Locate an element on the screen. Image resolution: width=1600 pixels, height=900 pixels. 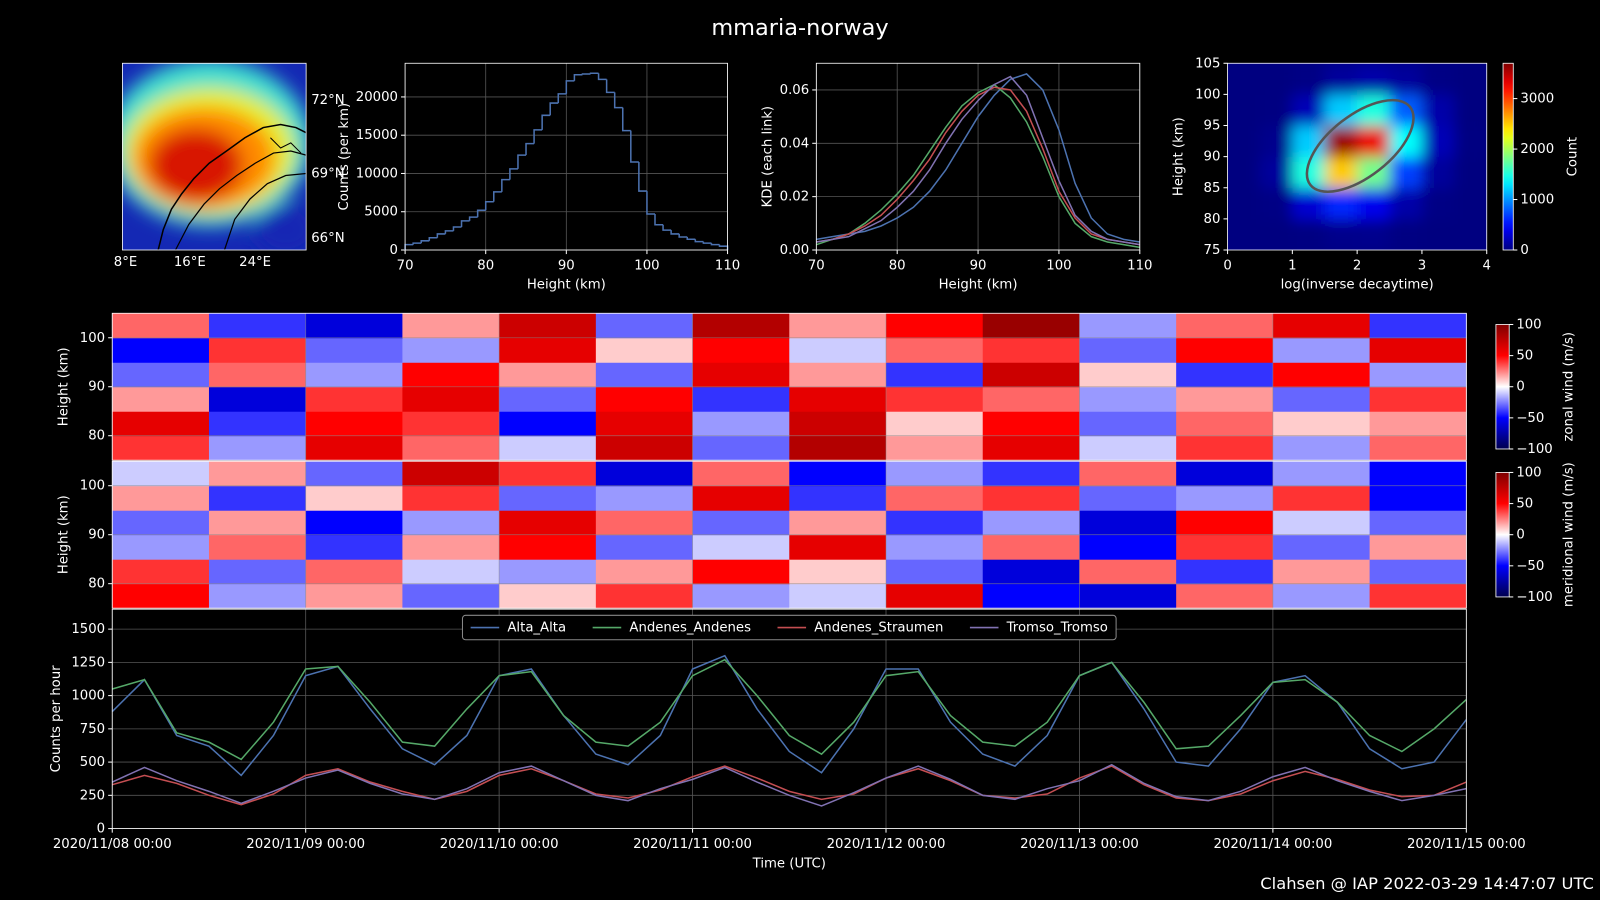
y-tick-label: 0.00 is located at coordinates (795, 250).